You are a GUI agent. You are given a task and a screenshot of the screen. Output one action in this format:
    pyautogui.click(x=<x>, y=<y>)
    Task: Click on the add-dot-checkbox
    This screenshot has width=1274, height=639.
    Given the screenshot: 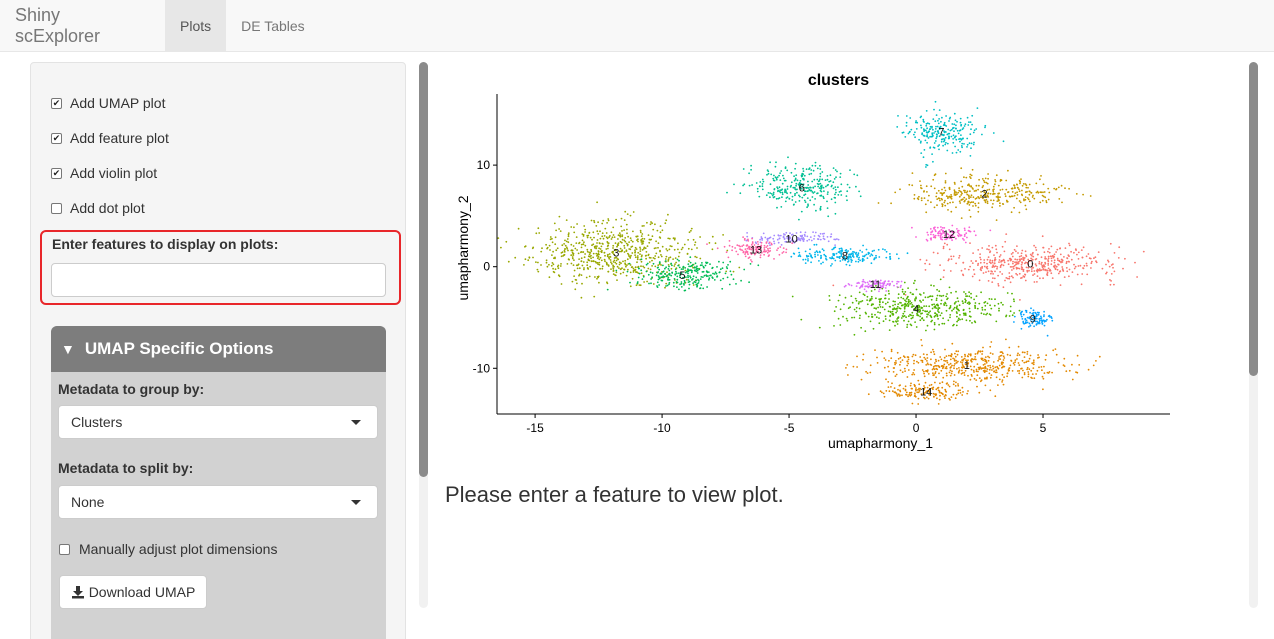 What is the action you would take?
    pyautogui.click(x=56, y=208)
    